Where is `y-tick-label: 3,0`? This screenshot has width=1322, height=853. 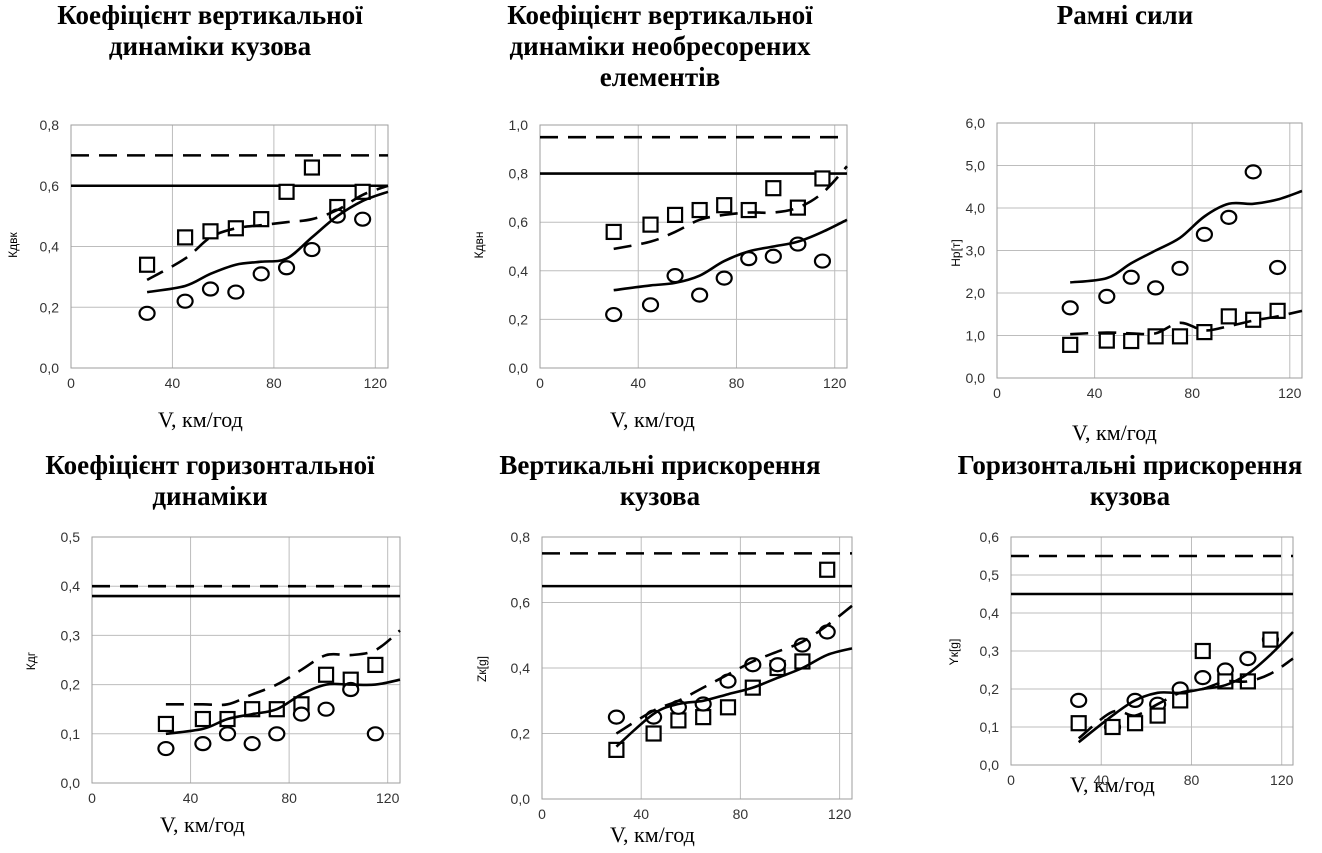
y-tick-label: 3,0 is located at coordinates (976, 251).